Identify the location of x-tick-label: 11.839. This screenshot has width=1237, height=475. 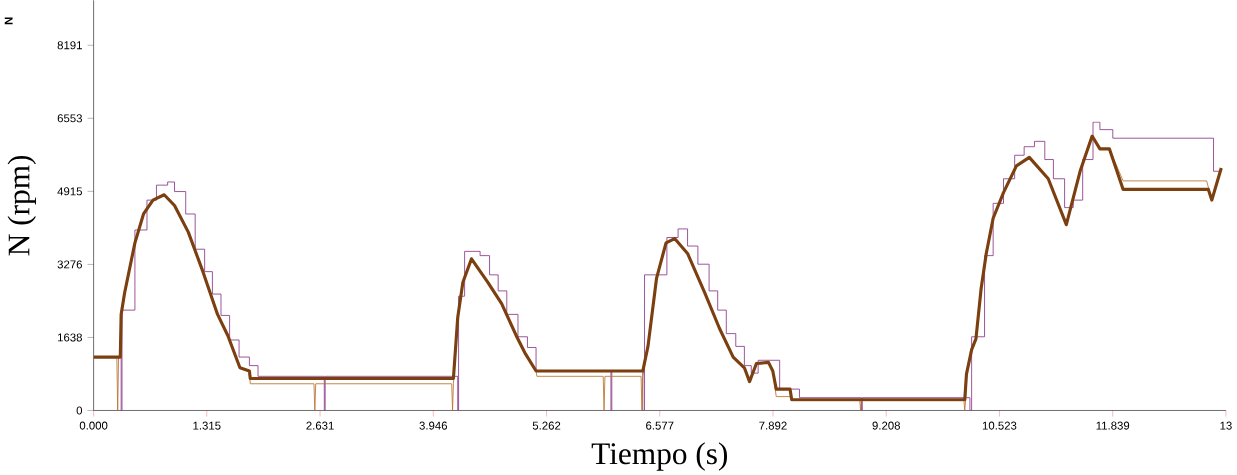
(1113, 425).